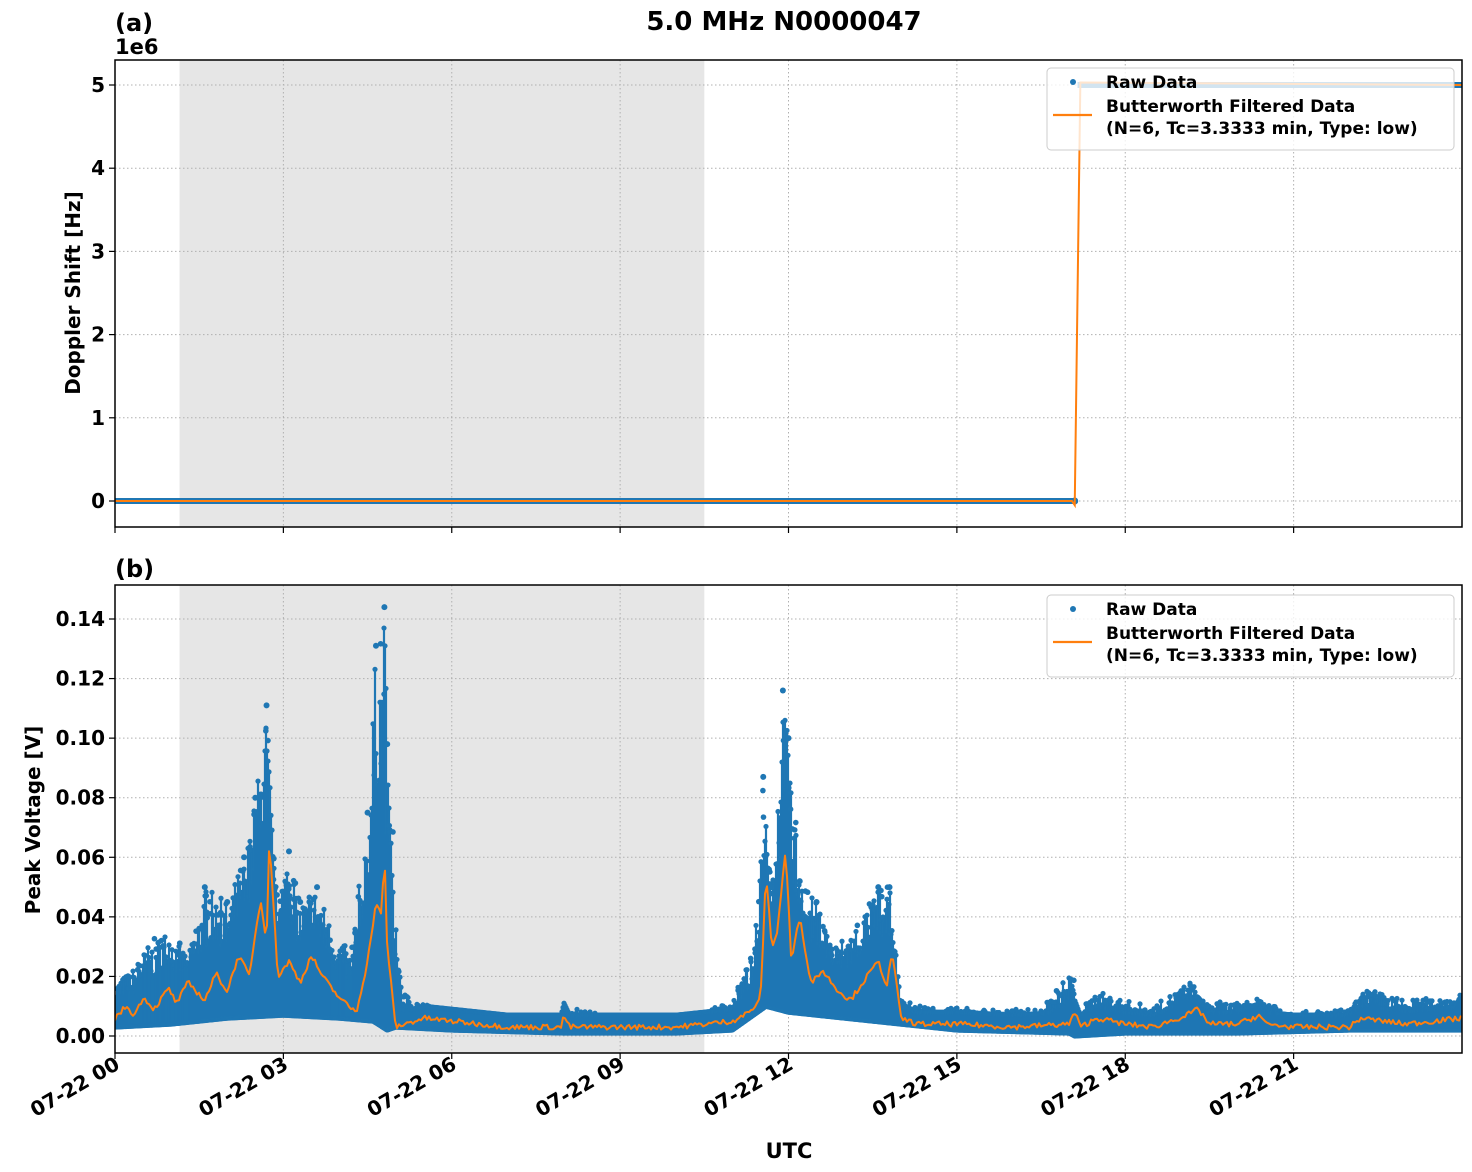 This screenshot has width=1472, height=1172. What do you see at coordinates (98, 85) in the screenshot?
I see `y-tick-label: 5` at bounding box center [98, 85].